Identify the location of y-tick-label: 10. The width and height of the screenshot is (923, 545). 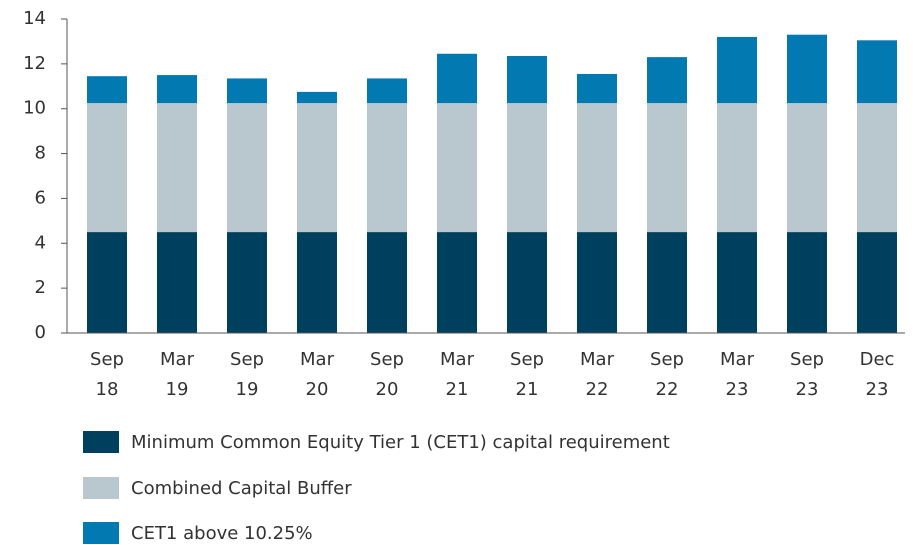
(34, 108).